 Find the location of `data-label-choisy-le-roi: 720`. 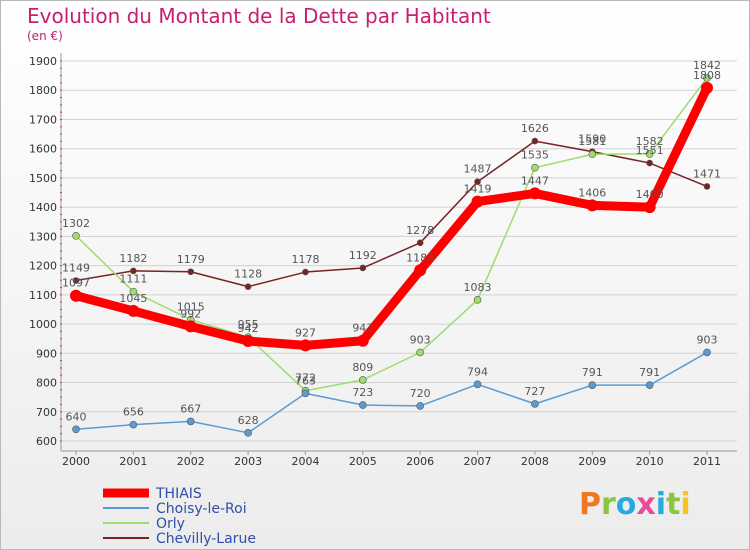

data-label-choisy-le-roi: 720 is located at coordinates (420, 393).